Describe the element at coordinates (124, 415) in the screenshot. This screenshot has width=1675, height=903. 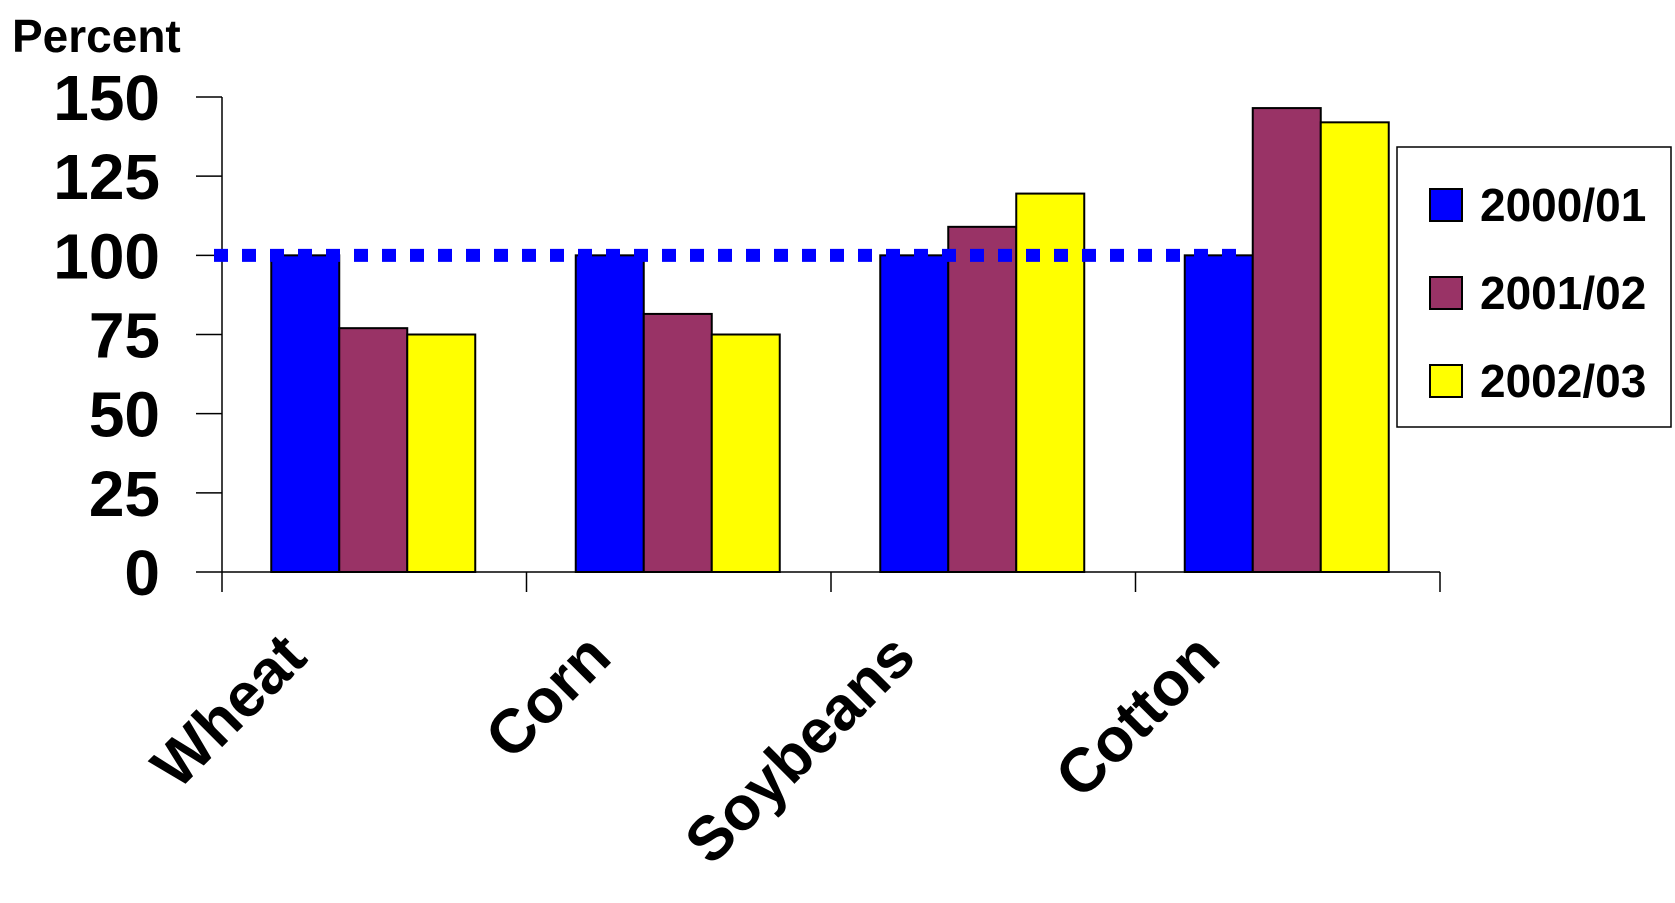
I see `y-tick-label: 50` at that location.